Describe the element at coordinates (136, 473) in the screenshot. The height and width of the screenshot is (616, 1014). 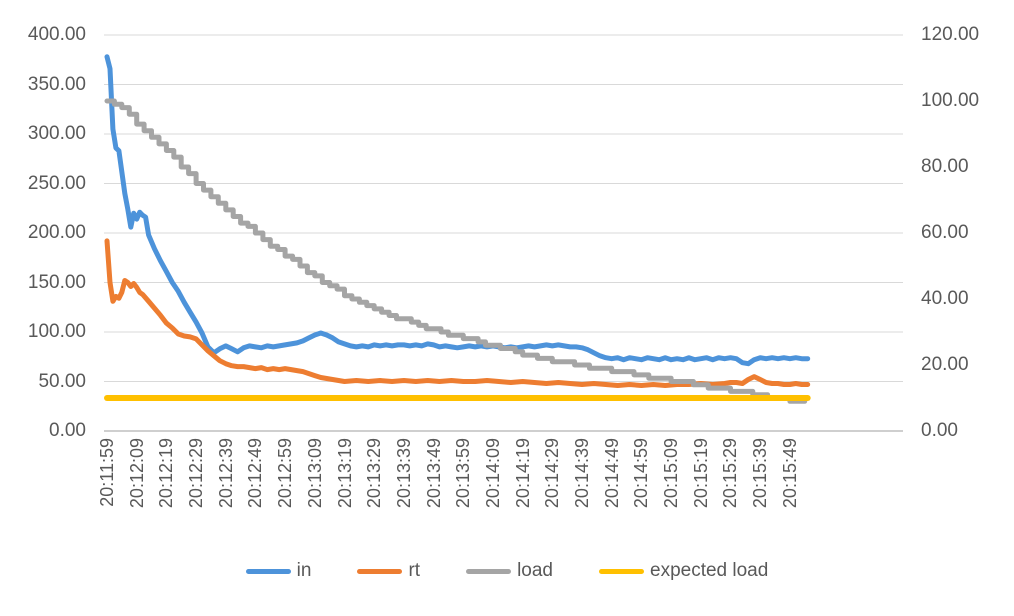
I see `x-axis-tick-label: 20:12:09` at that location.